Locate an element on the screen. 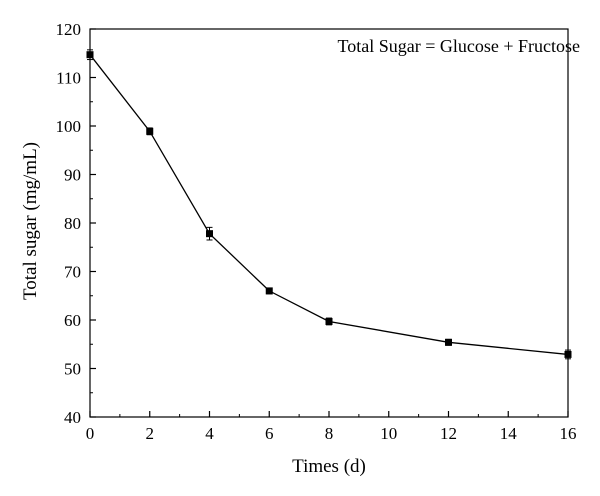 The width and height of the screenshot is (600, 496). x-tick-label: 14 is located at coordinates (509, 433).